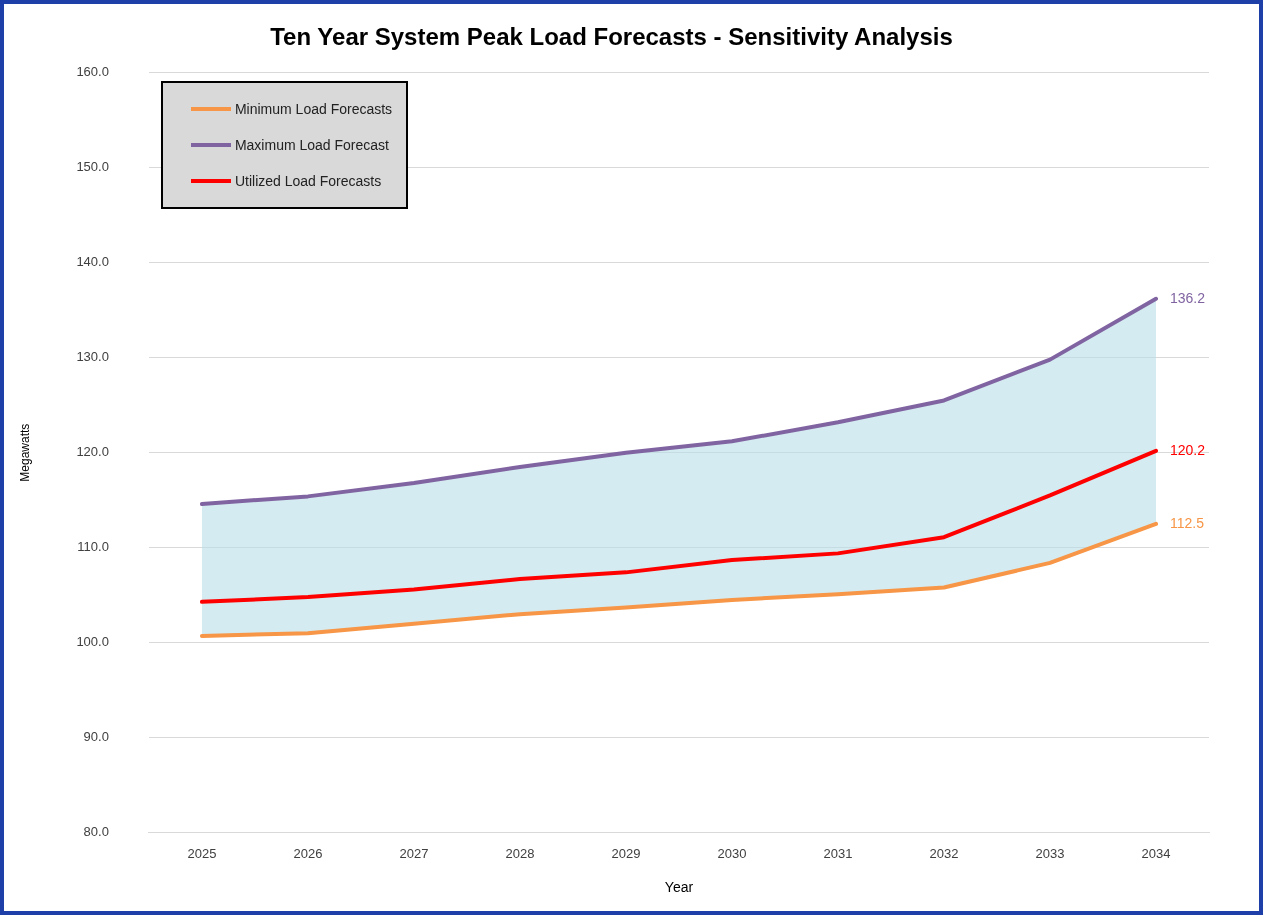 The height and width of the screenshot is (915, 1263). Describe the element at coordinates (24, 452) in the screenshot. I see `y-axis-title: Megawatts` at that location.